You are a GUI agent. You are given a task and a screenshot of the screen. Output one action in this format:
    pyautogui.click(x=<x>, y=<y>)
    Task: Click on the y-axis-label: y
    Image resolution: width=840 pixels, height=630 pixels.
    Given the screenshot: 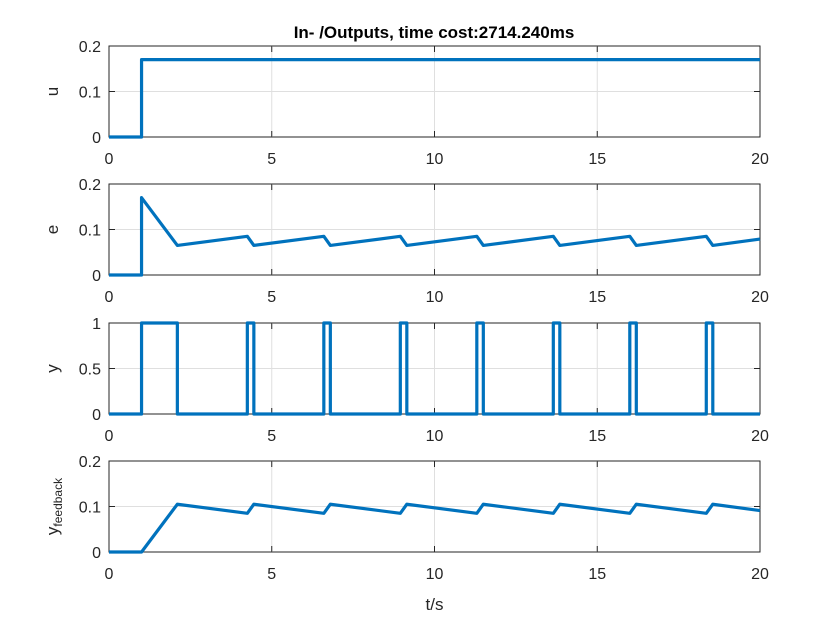 What is the action you would take?
    pyautogui.click(x=52, y=368)
    